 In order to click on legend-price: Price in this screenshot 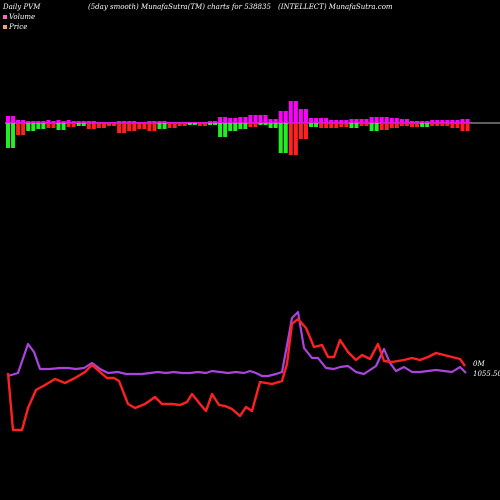, I will do `click(15, 27)`.